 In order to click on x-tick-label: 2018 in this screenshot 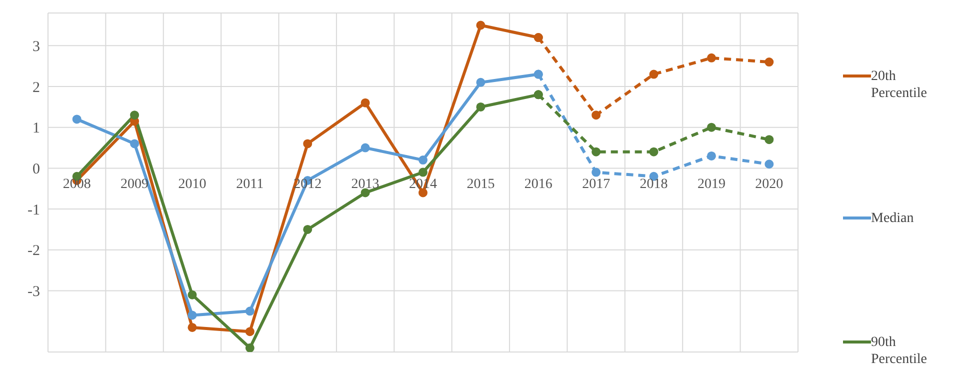, I will do `click(654, 184)`.